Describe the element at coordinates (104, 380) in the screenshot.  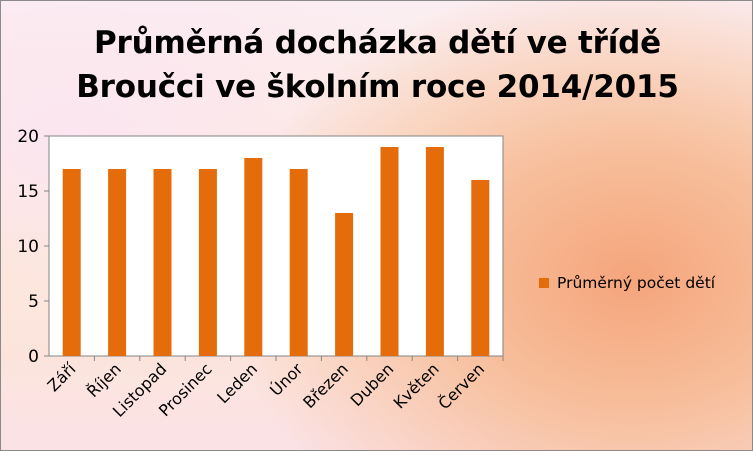
I see `x-tick-label: Říjen` at that location.